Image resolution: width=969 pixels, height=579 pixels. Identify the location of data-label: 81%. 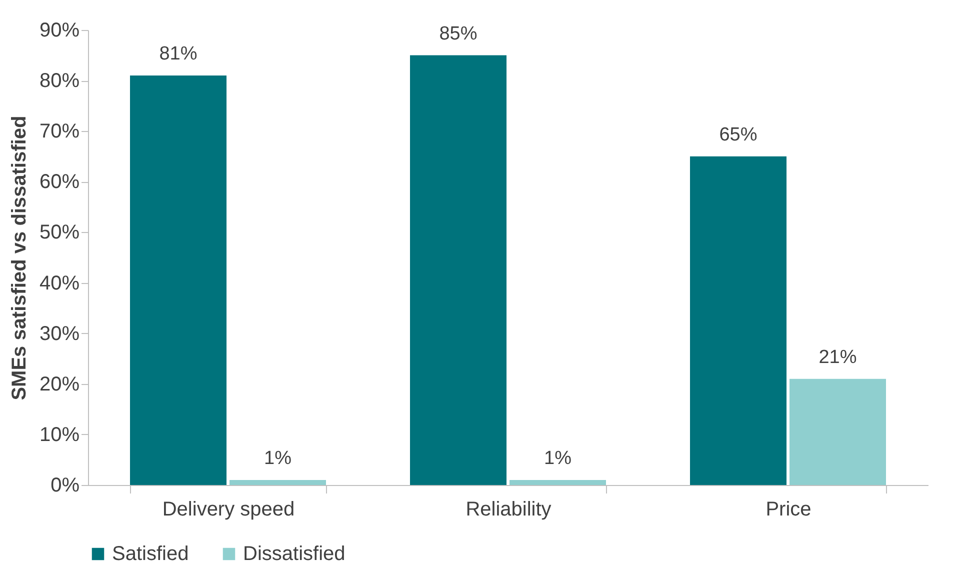
(178, 54).